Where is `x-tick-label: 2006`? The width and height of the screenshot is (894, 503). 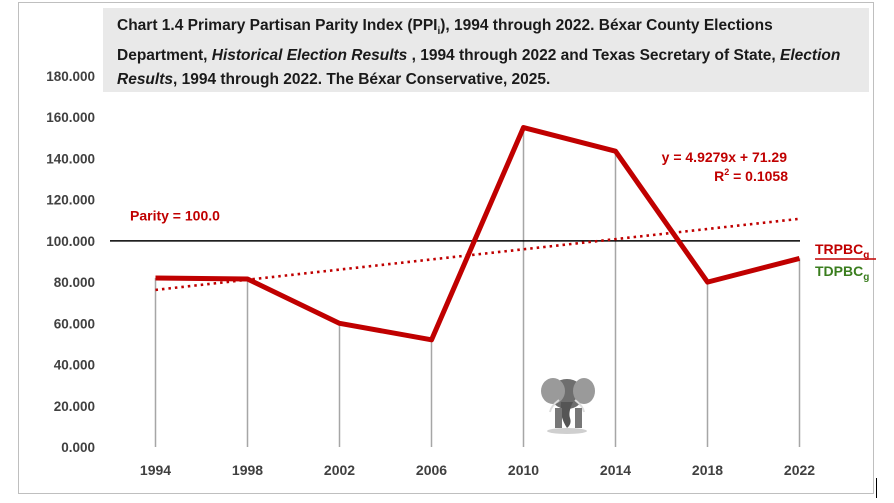 x-tick-label: 2006 is located at coordinates (431, 470).